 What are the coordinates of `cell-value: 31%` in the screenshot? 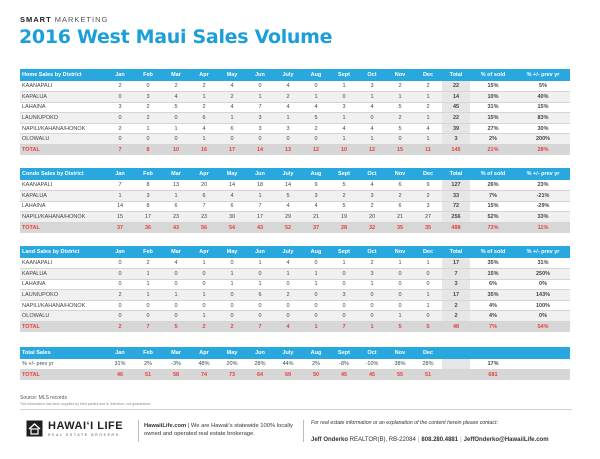 It's located at (120, 365).